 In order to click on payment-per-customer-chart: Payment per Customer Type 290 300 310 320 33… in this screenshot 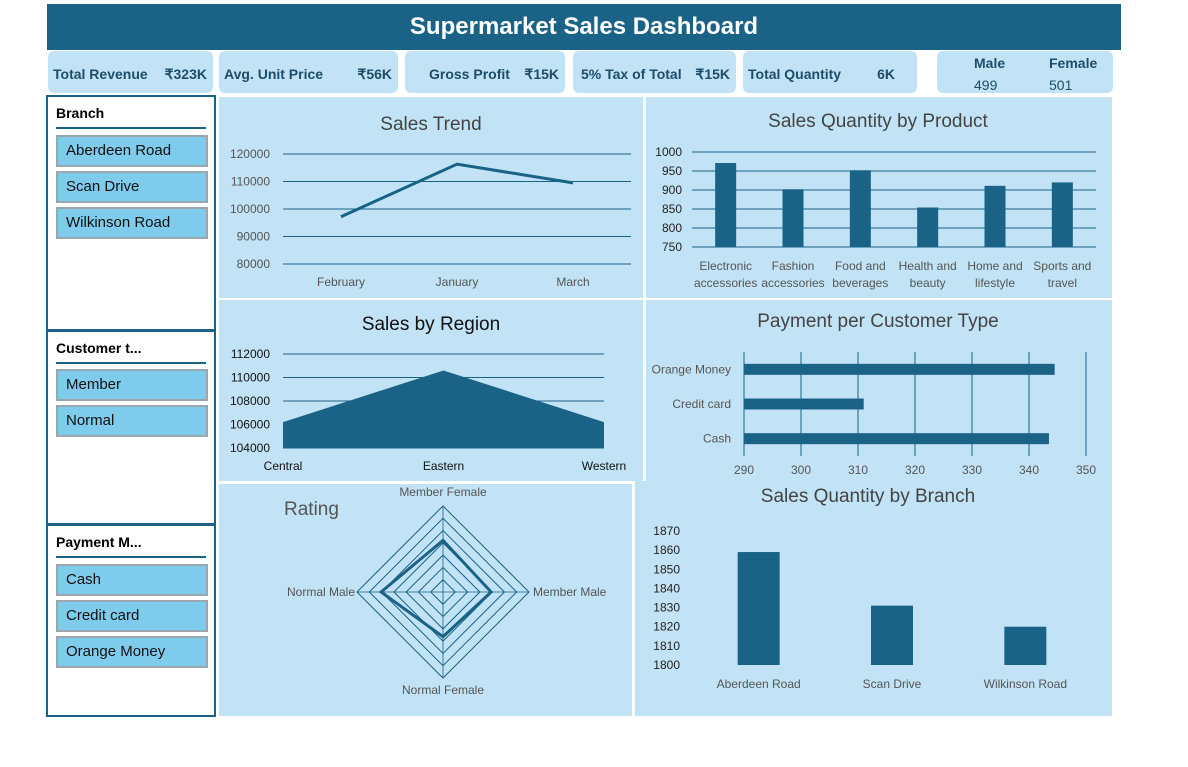, I will do `click(874, 394)`.